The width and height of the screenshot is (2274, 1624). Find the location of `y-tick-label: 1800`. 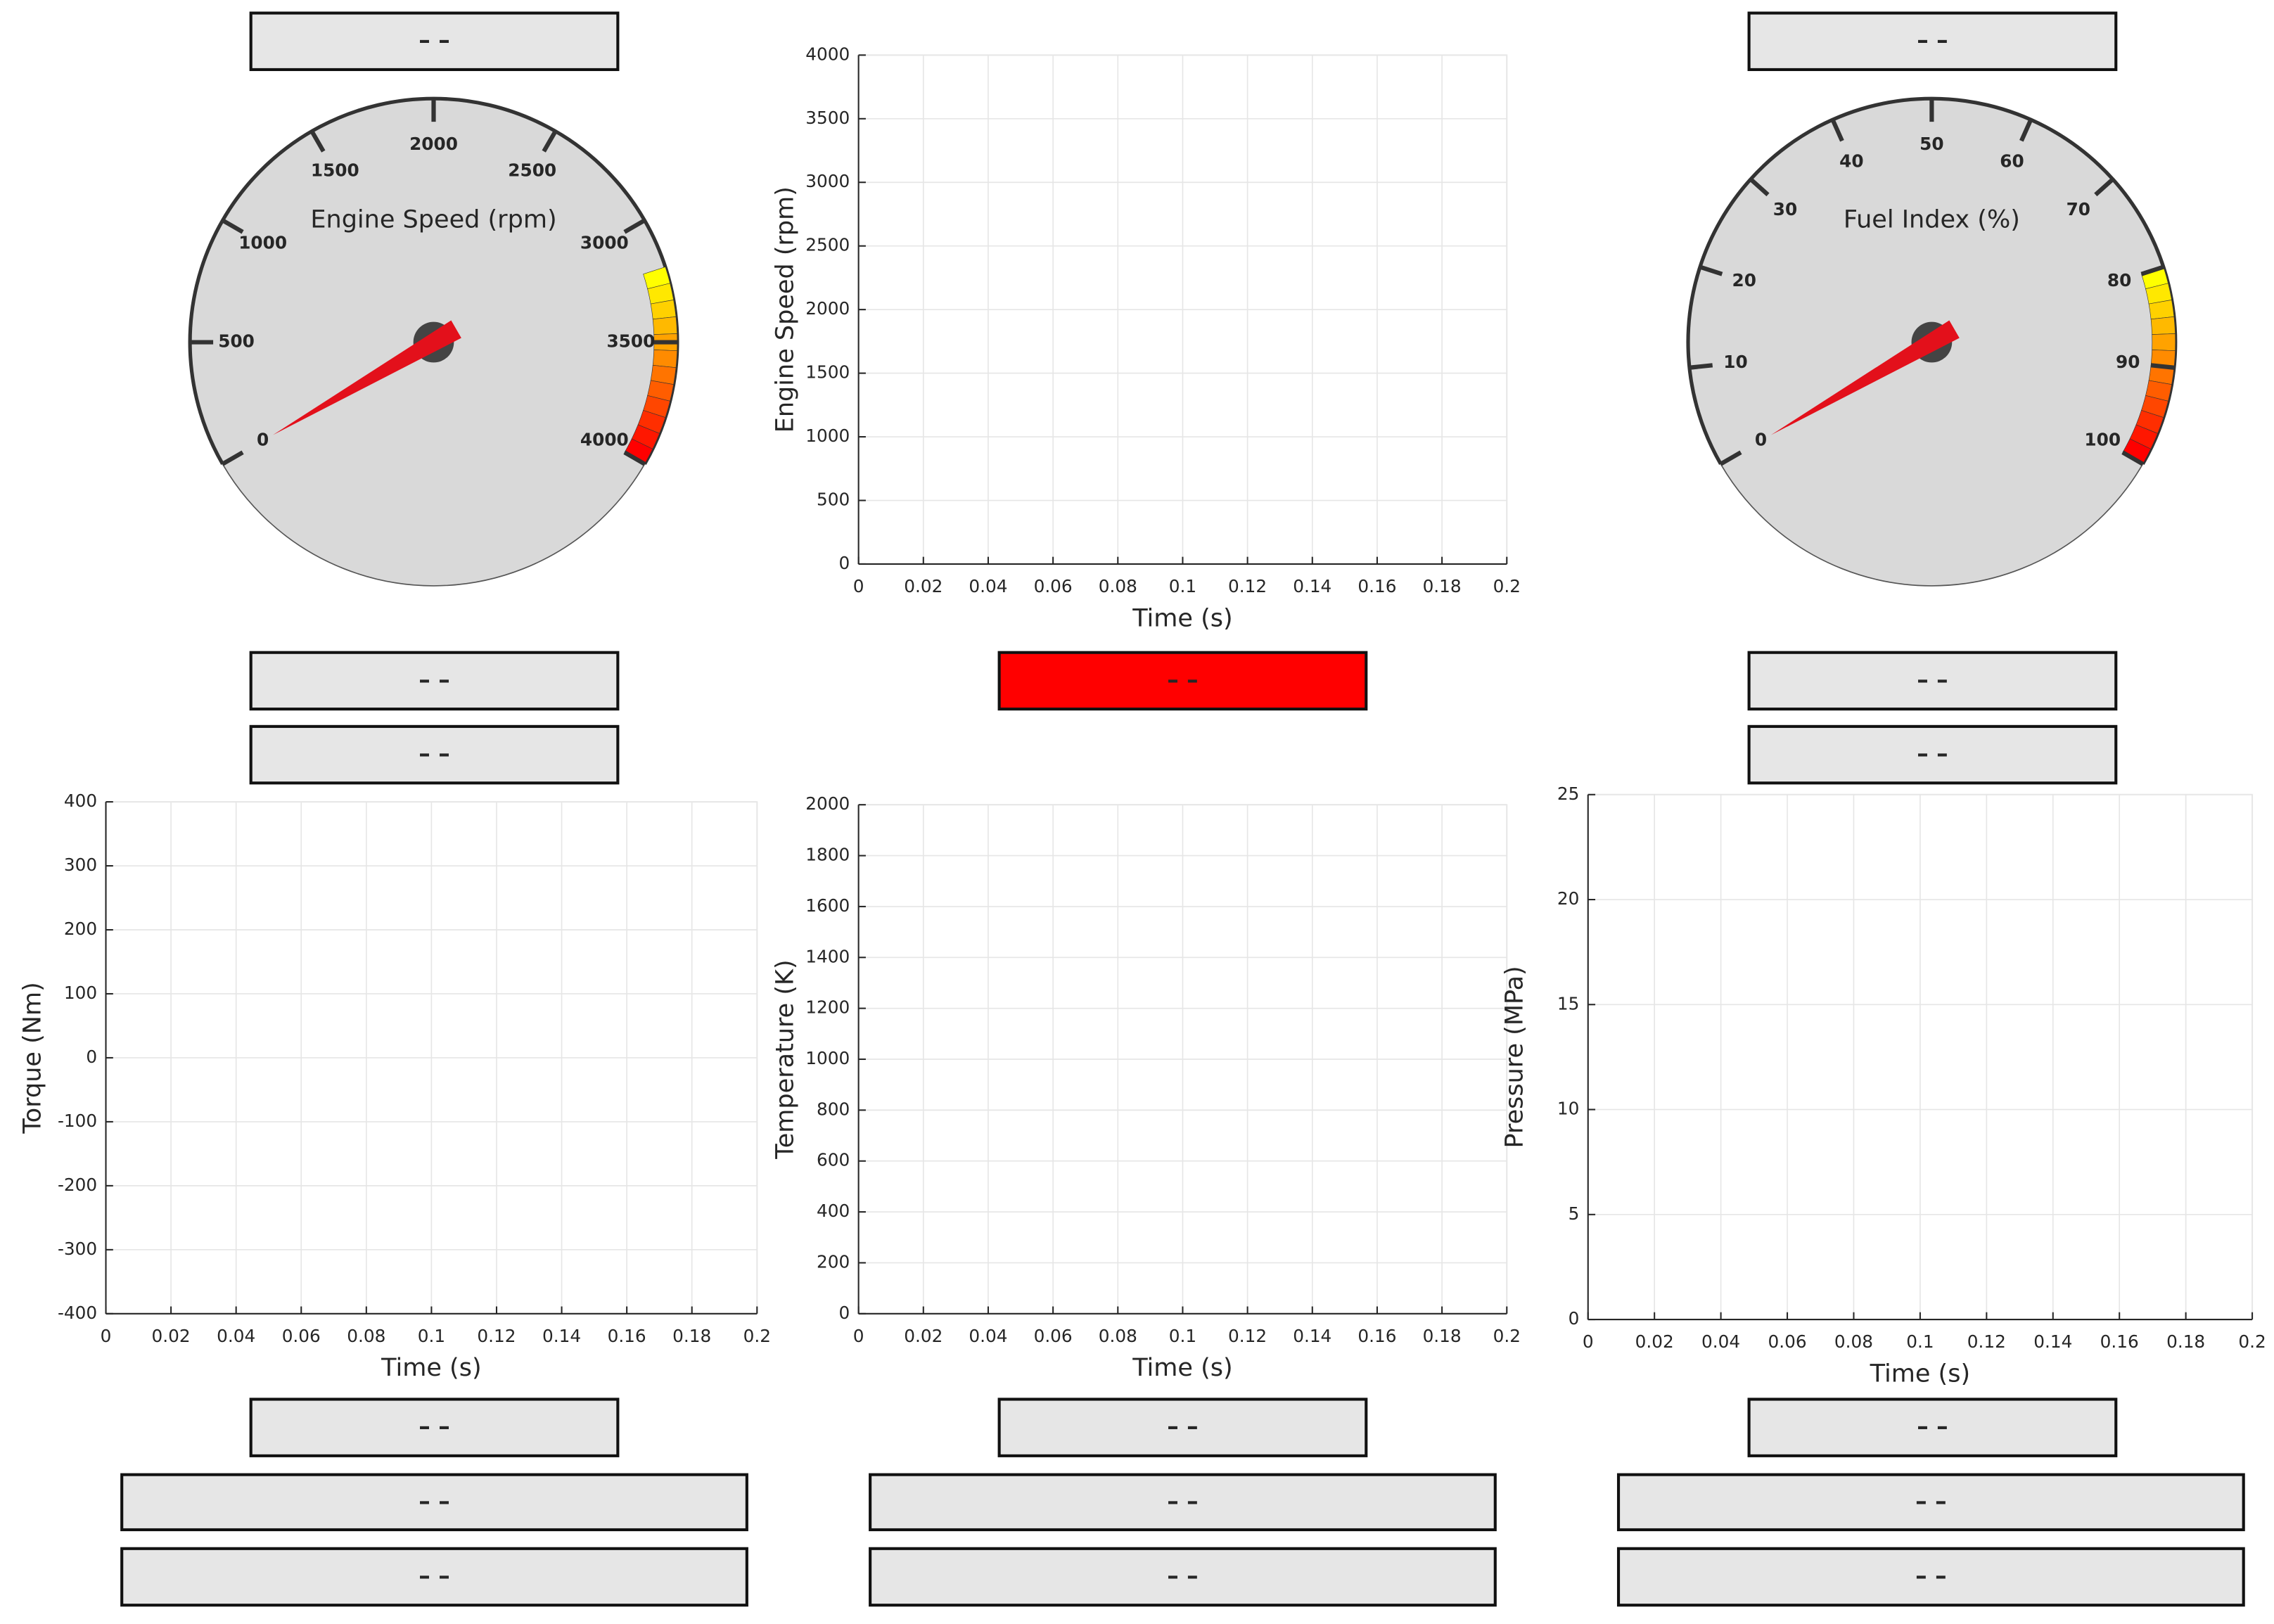

y-tick-label: 1800 is located at coordinates (827, 855).